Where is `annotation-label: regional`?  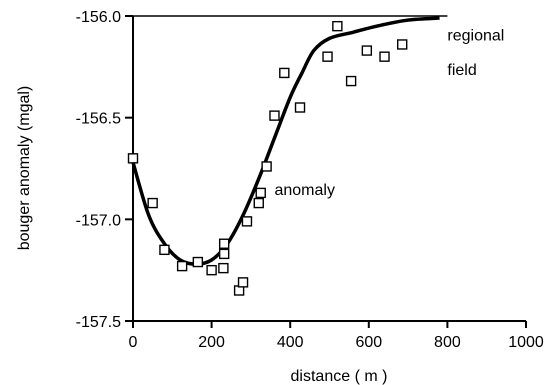
annotation-label: regional is located at coordinates (475, 35).